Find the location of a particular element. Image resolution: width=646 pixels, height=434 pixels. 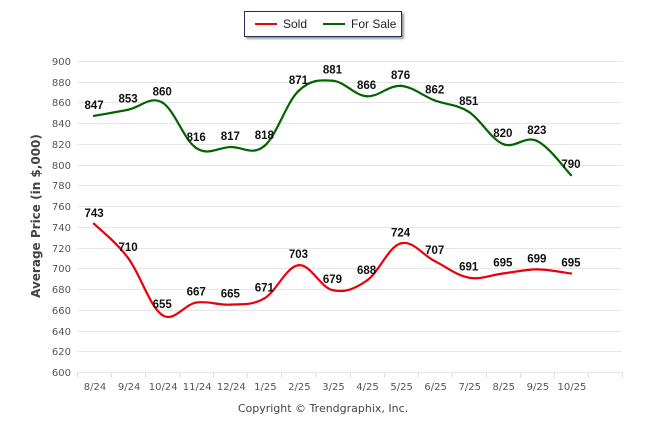

data-label-for-sale: 871 is located at coordinates (299, 81).